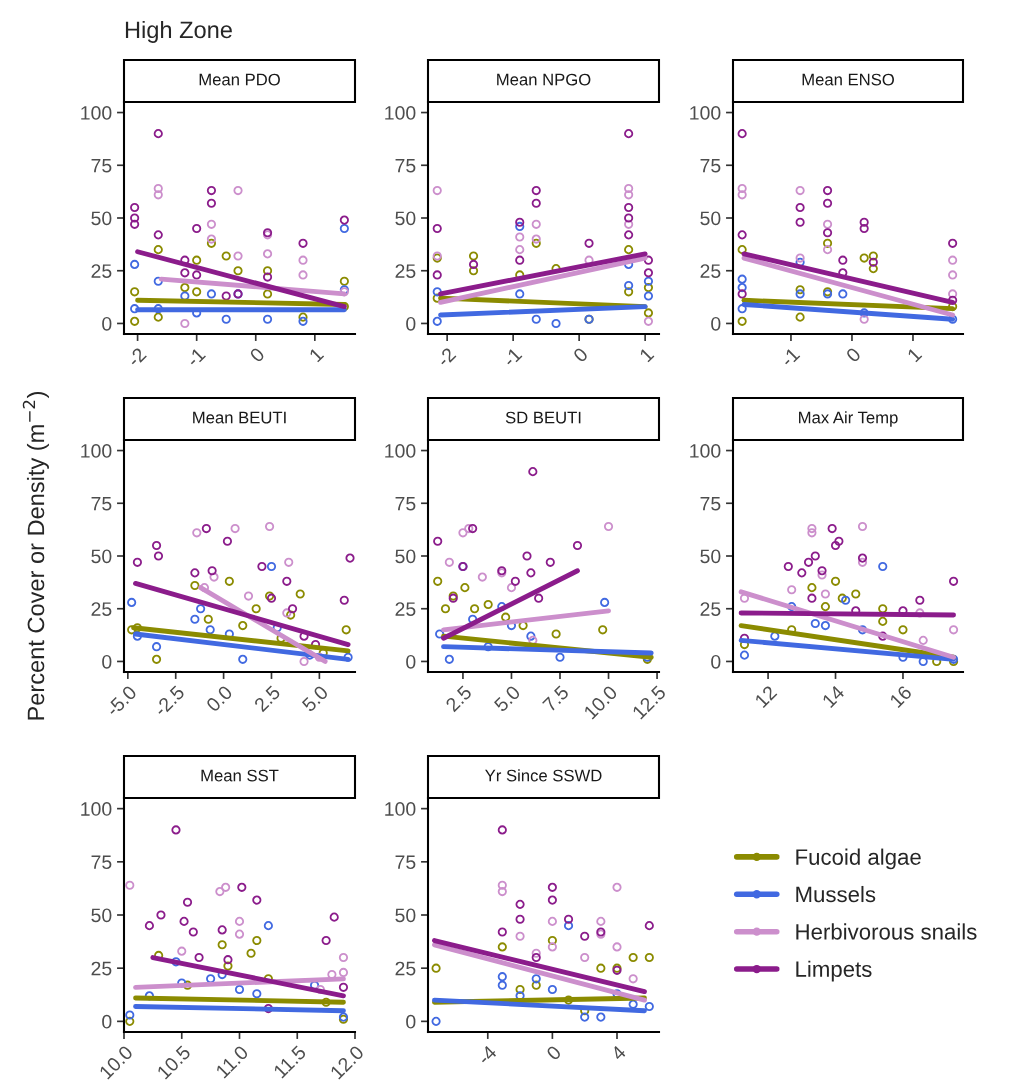  What do you see at coordinates (848, 79) in the screenshot?
I see `chart-title: Mean ENSO` at bounding box center [848, 79].